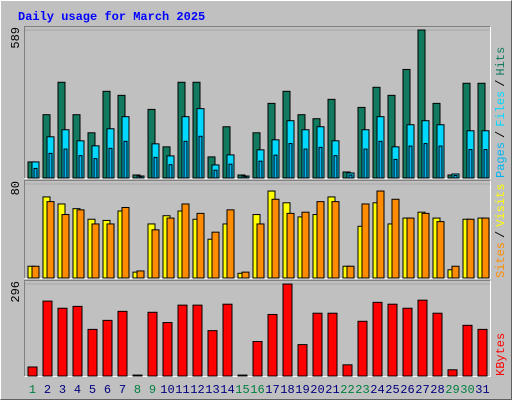  I want to click on legend-entry: Sites, so click(501, 260).